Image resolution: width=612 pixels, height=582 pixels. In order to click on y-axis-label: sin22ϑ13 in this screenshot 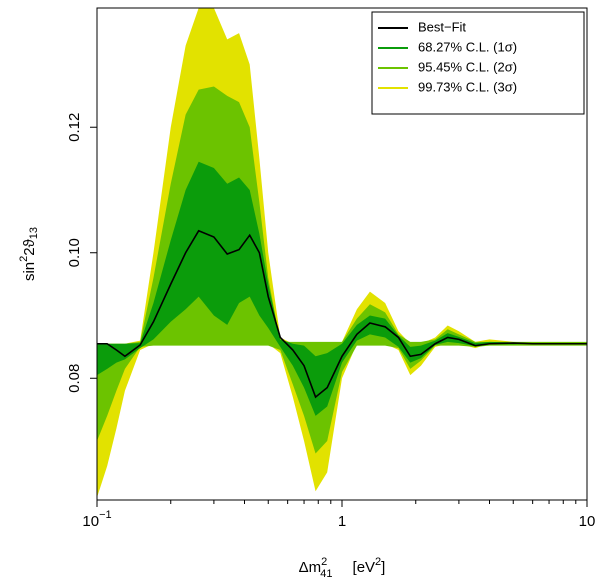, I will do `click(29, 254)`.